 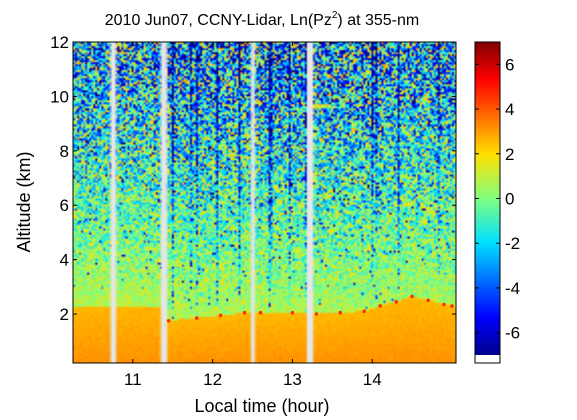 I want to click on colorbar: 6 4 2 0 -2 -4 -6, so click(x=497, y=202).